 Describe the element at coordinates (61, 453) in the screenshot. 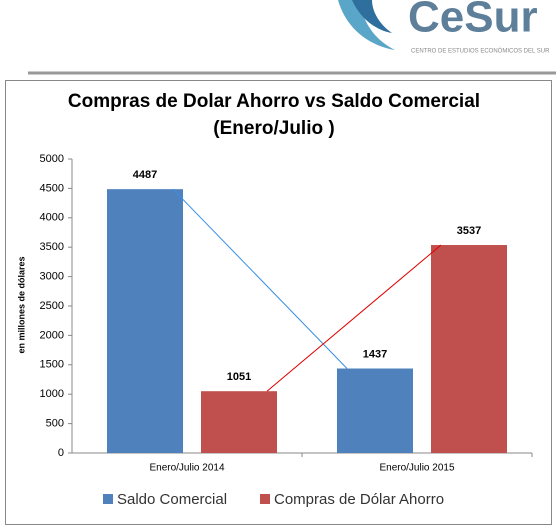

I see `y-tick-label: 0` at that location.